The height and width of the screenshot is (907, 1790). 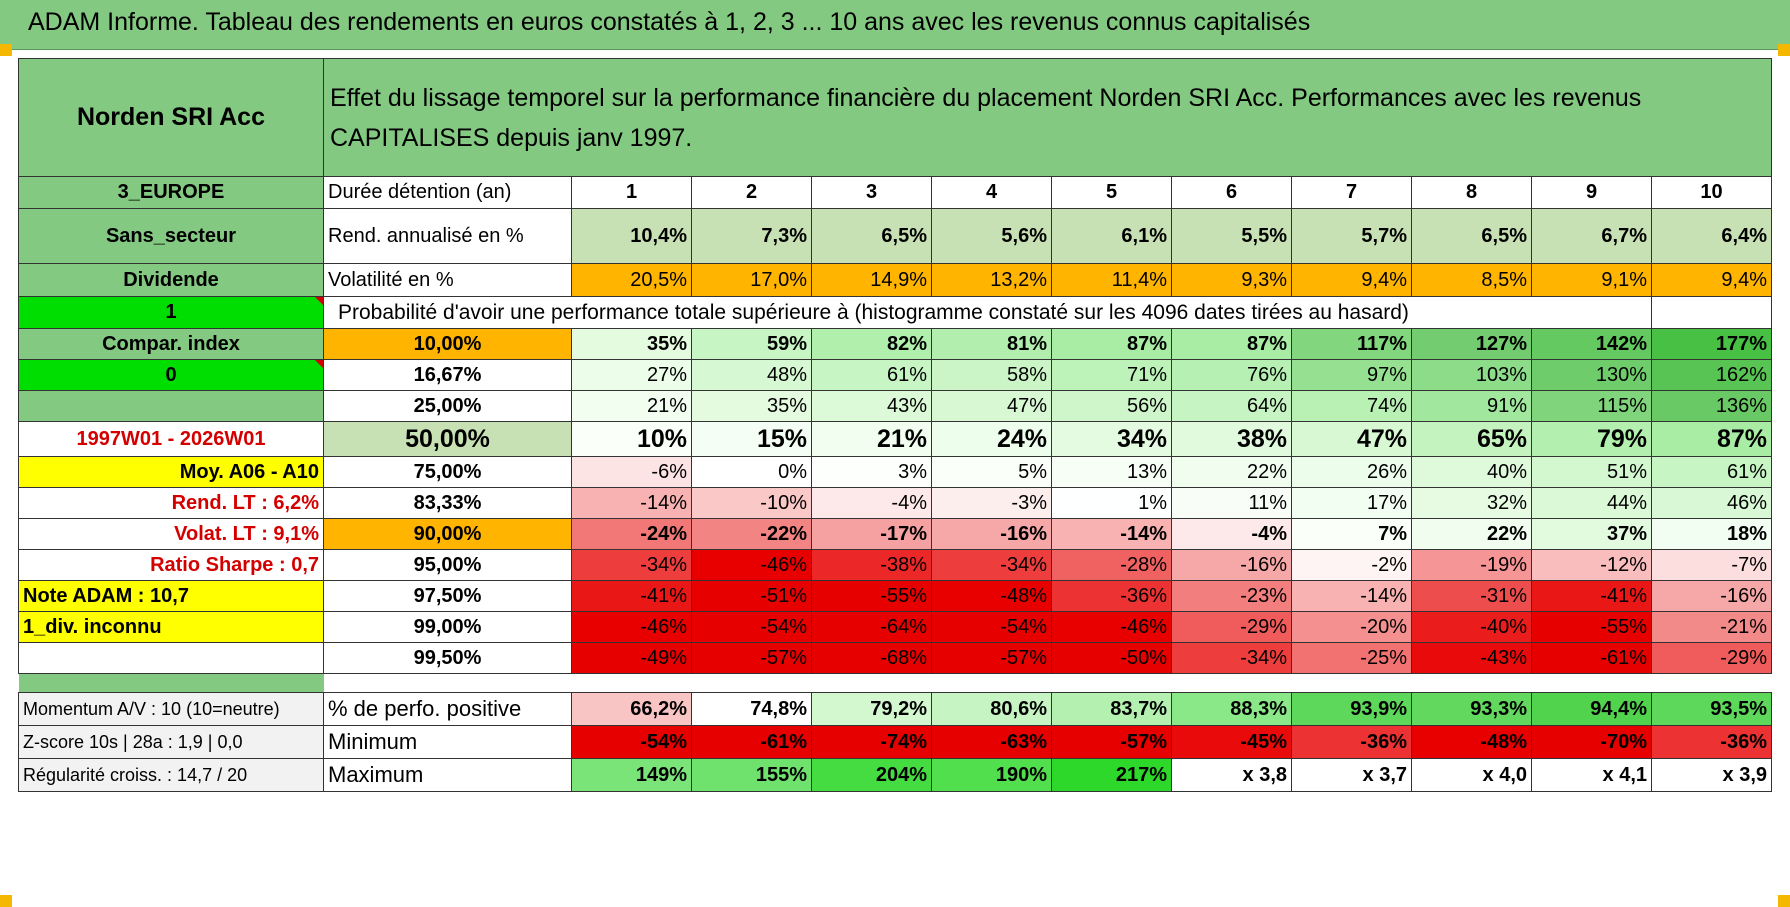 I want to click on stat-cell: 93,3%, so click(x=1471, y=709).